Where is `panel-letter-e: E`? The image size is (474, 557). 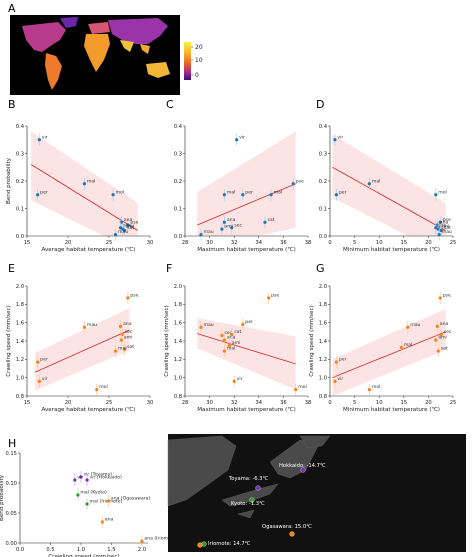
panel-letter-e: E is located at coordinates (11, 268).